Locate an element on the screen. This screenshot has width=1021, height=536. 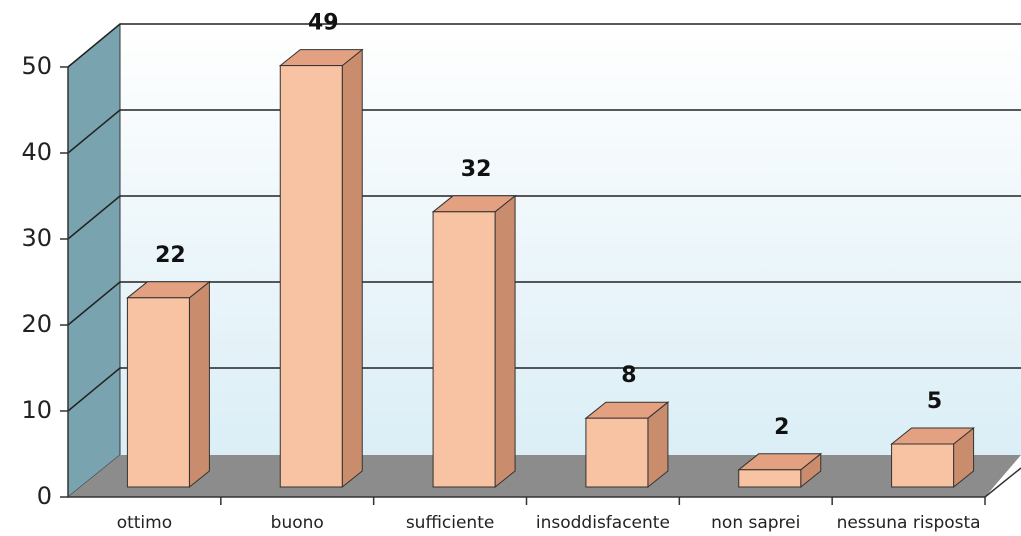
y-tick-label: 30 is located at coordinates (36, 238).